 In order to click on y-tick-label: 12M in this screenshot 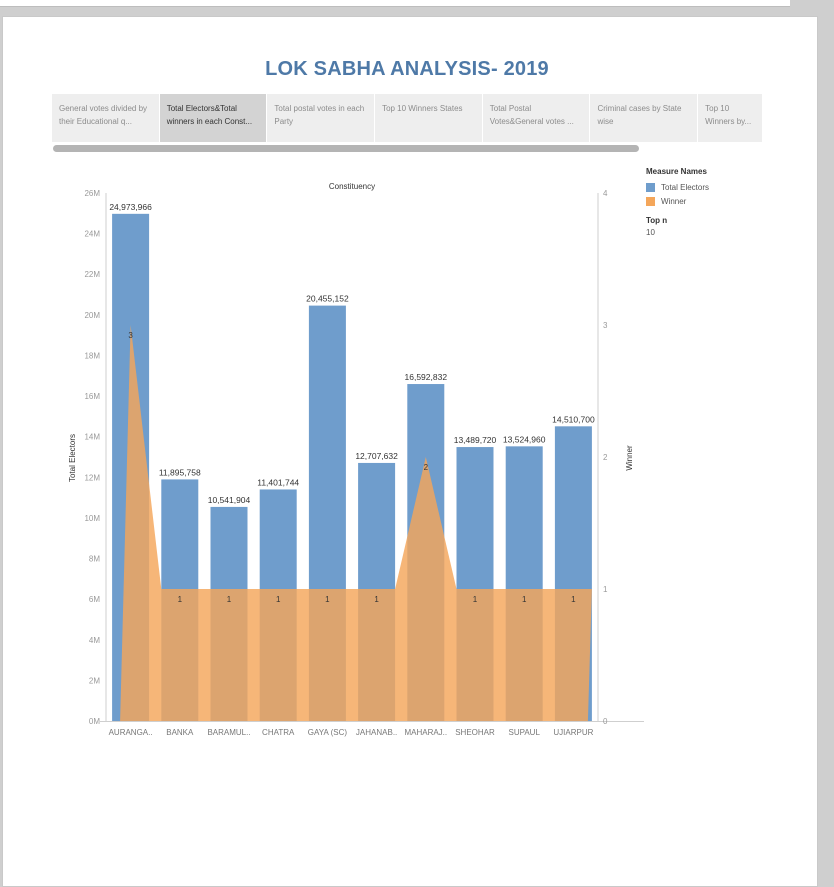, I will do `click(92, 477)`.